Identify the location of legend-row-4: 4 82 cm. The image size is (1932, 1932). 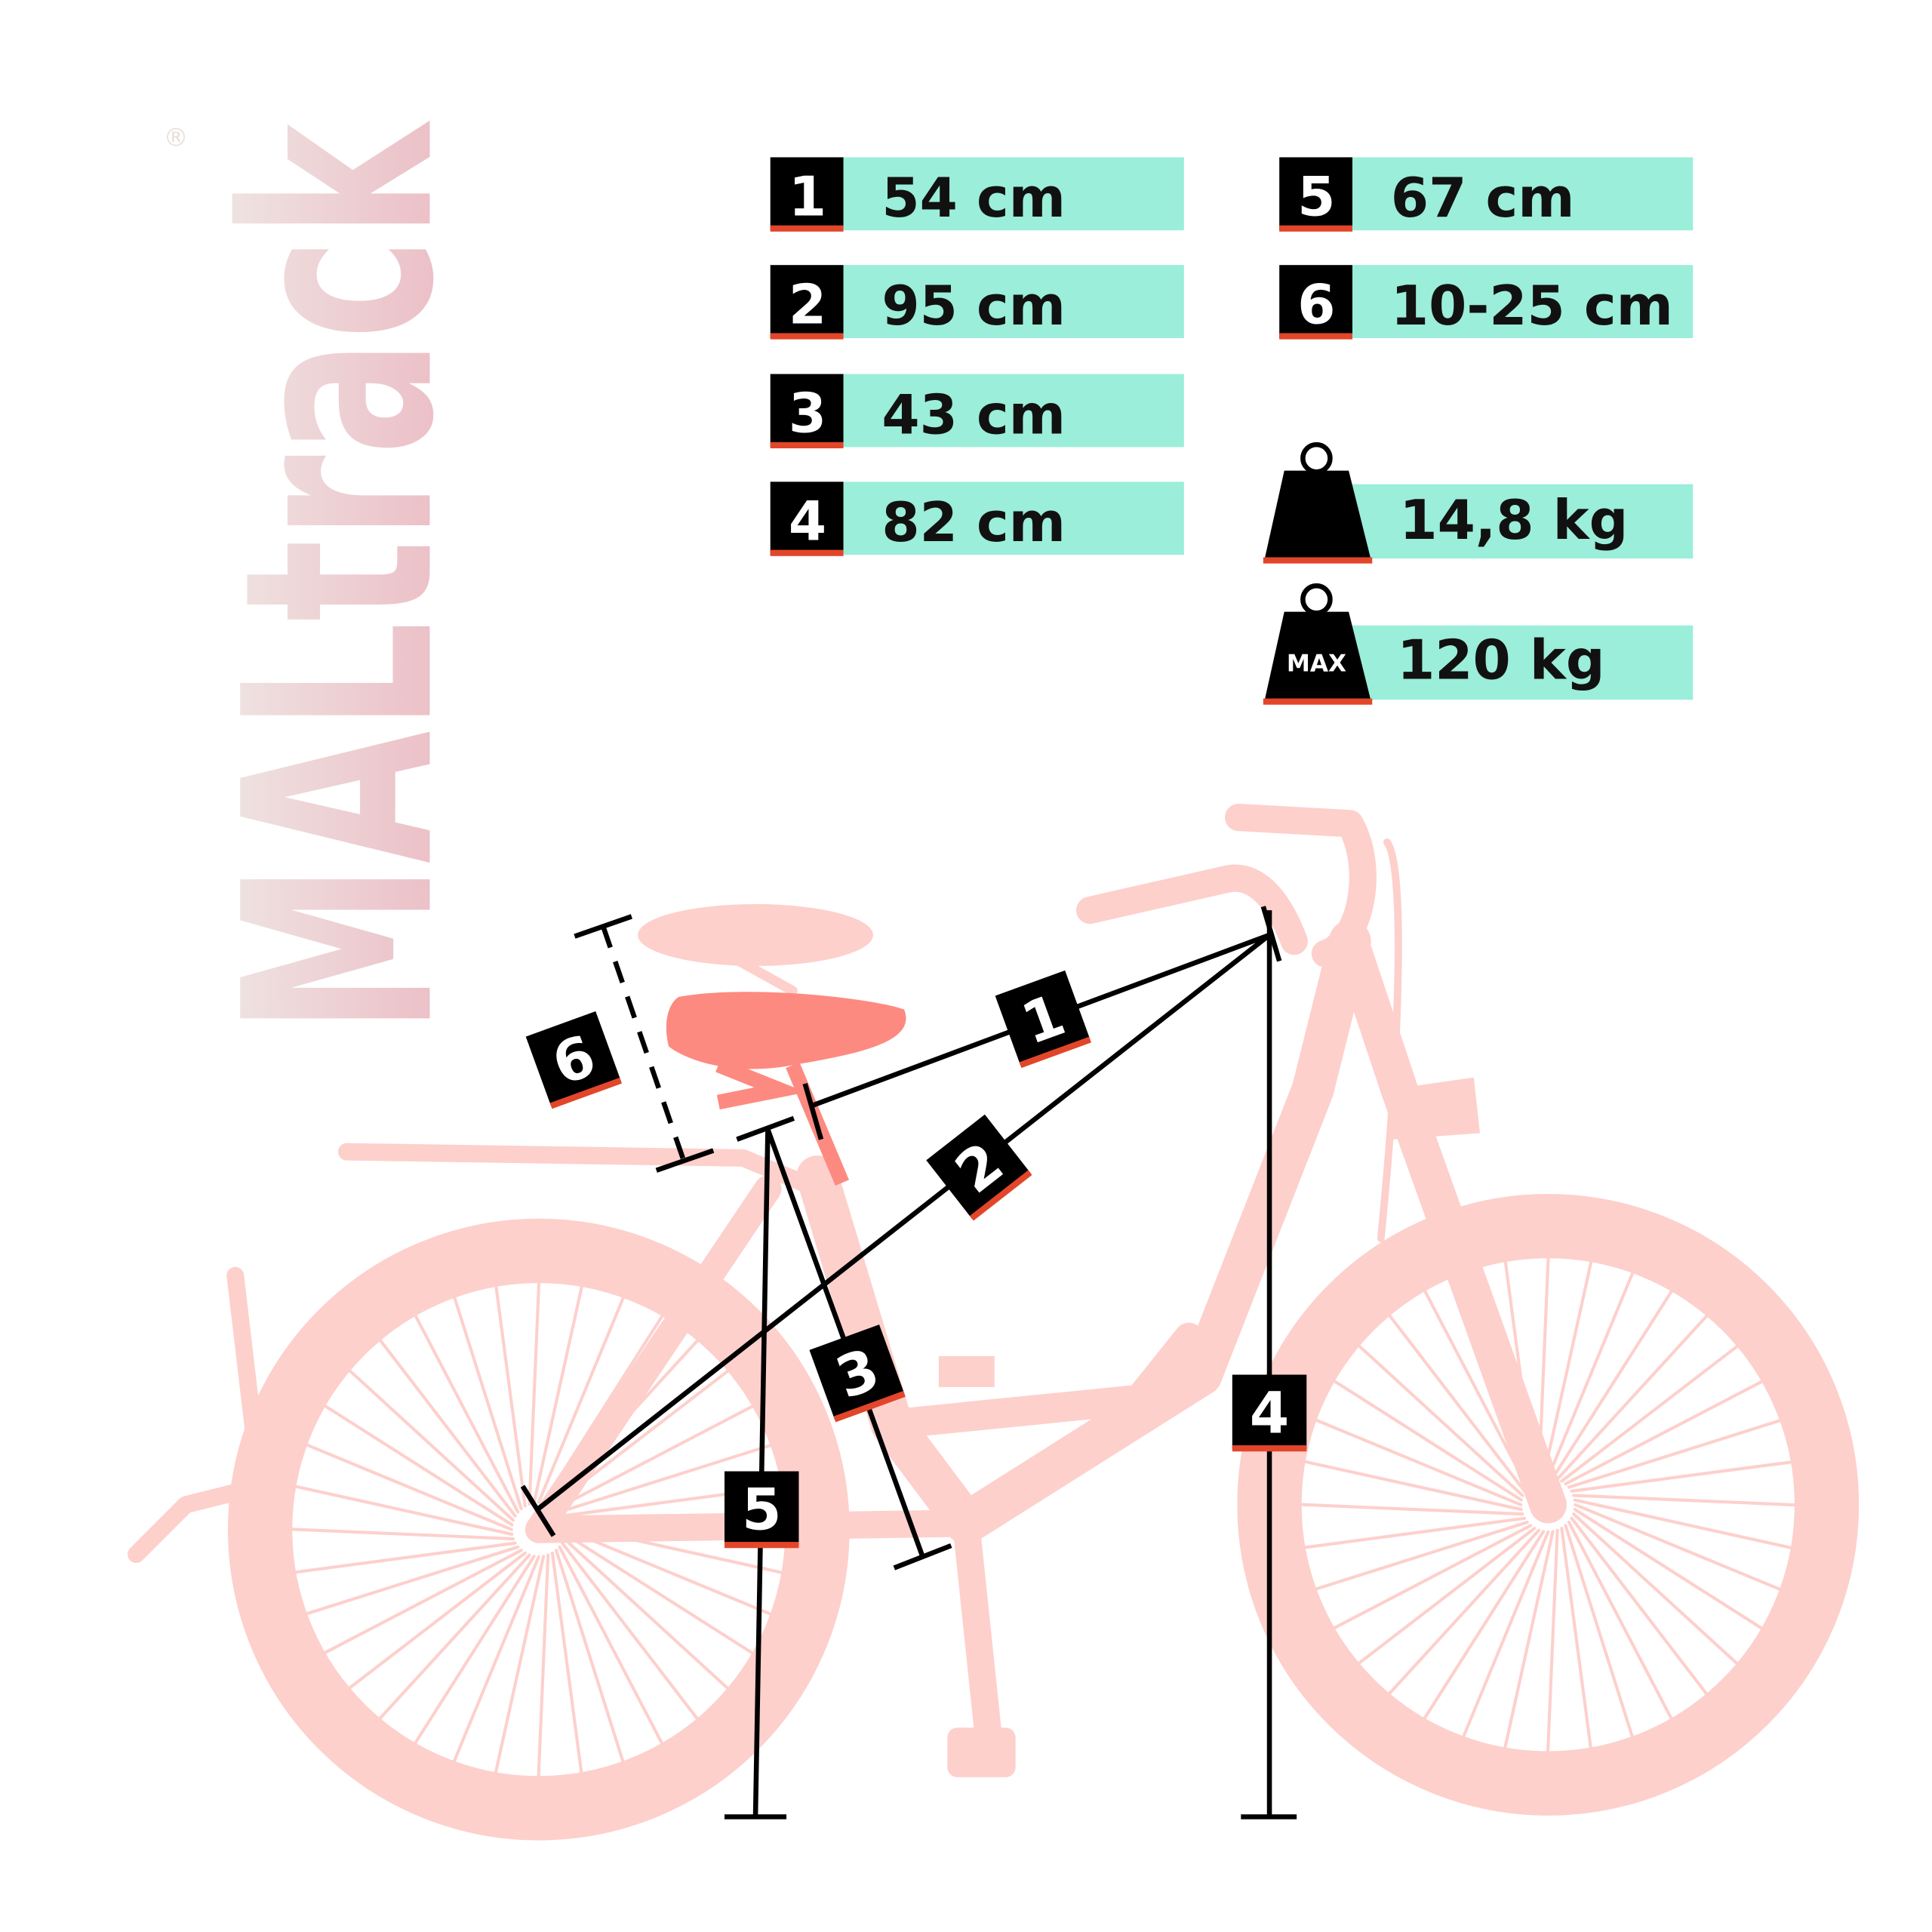
(977, 518).